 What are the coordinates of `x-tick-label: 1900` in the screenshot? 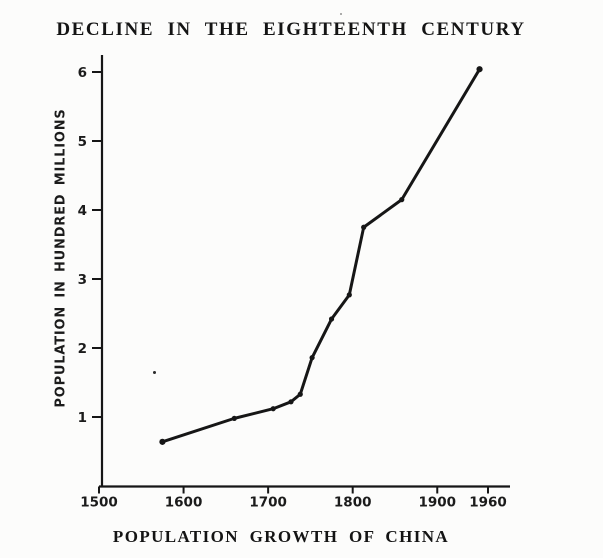 It's located at (437, 503).